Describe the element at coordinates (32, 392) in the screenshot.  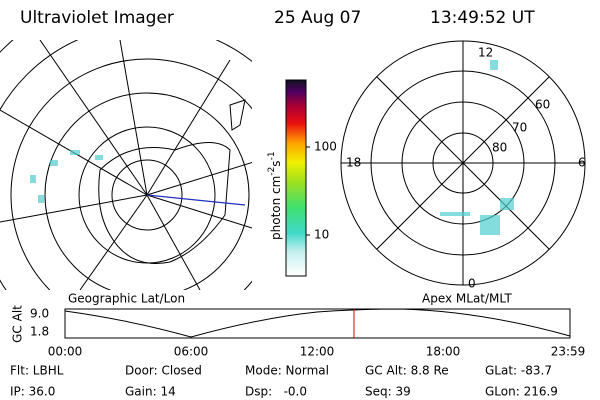
I see `info-field: IP: 36.0` at that location.